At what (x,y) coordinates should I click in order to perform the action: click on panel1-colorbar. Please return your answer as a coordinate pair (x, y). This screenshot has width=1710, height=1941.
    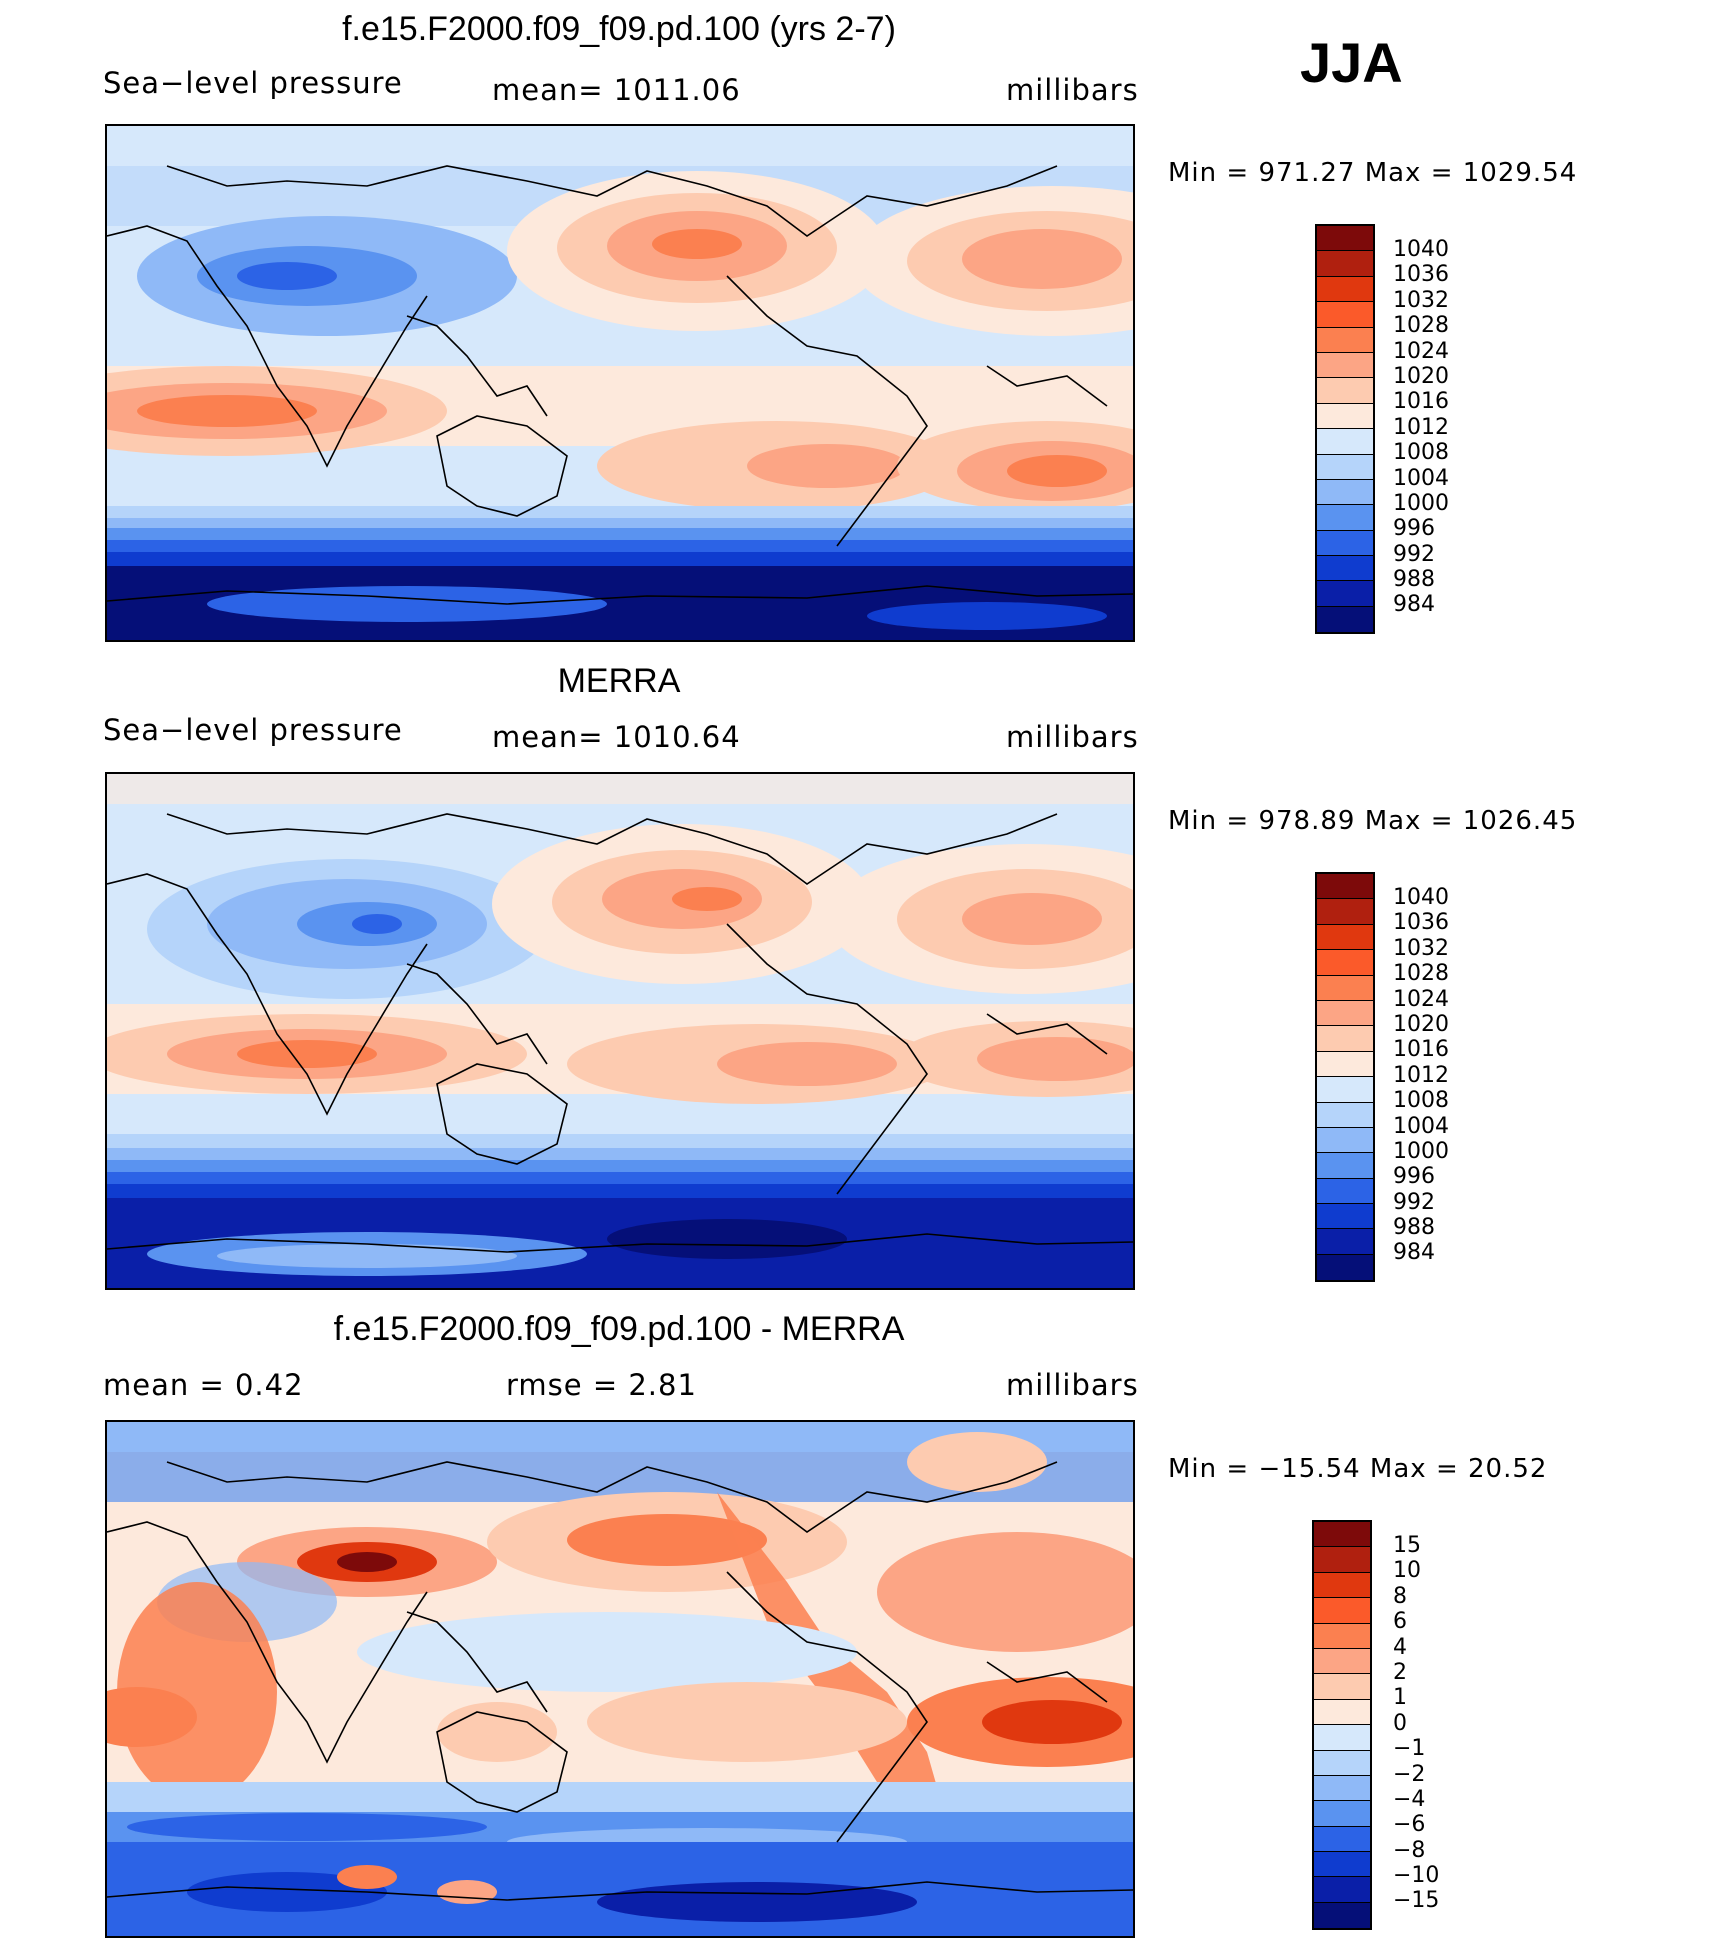
    Looking at the image, I should click on (1345, 429).